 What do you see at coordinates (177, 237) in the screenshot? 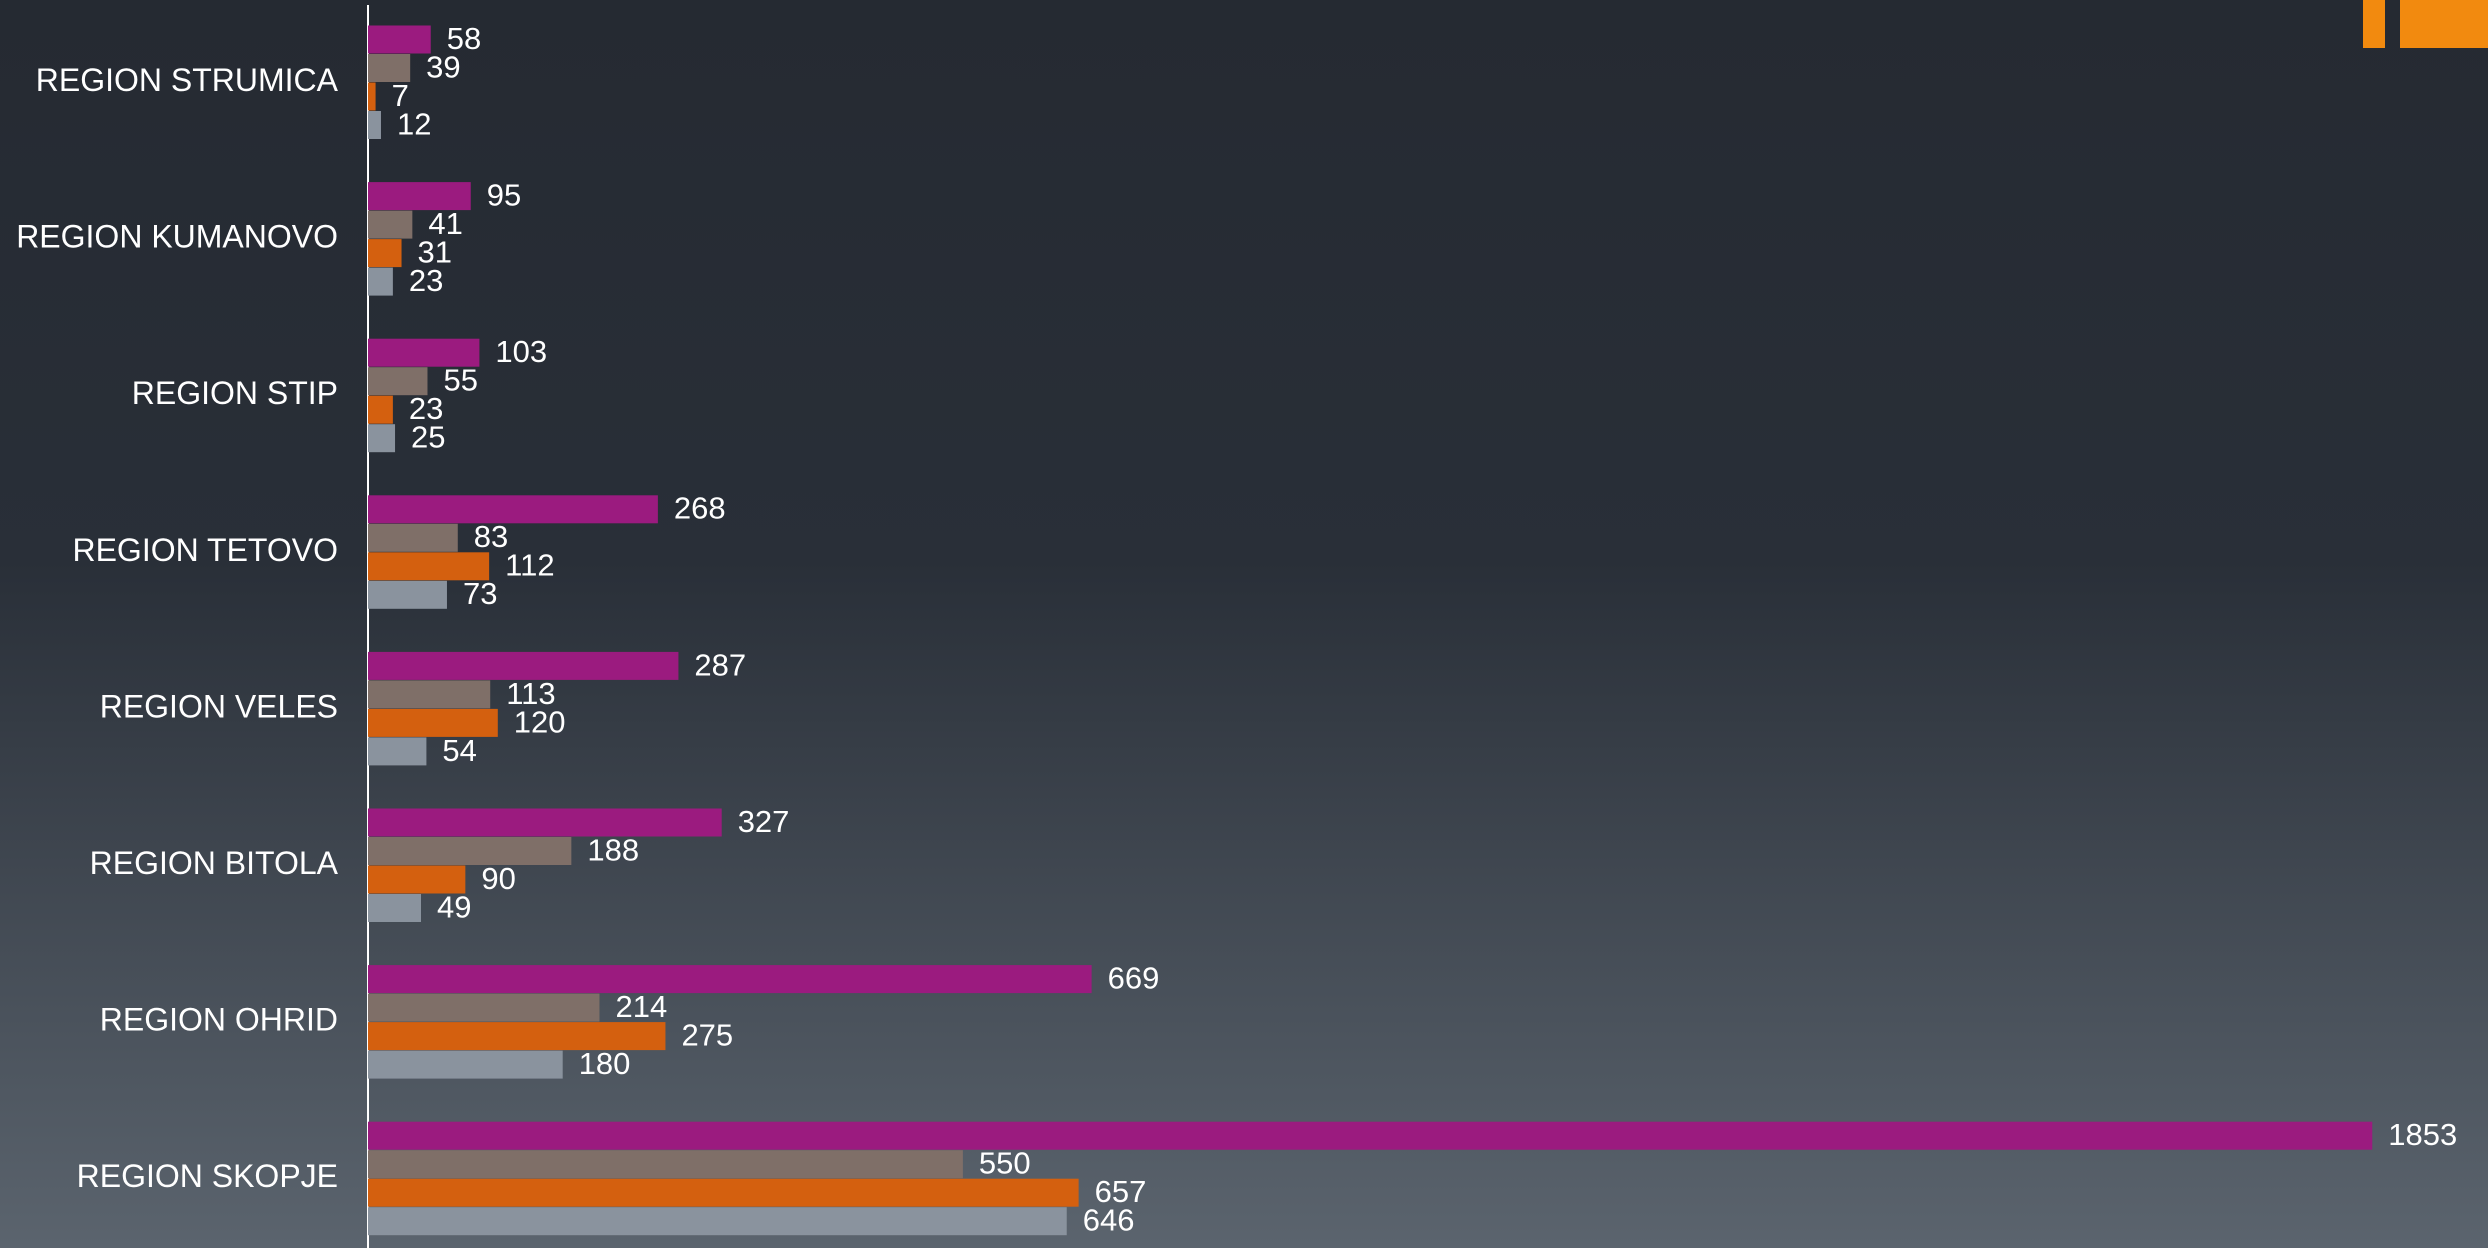
I see `category-label: REGION KUMANOVO` at bounding box center [177, 237].